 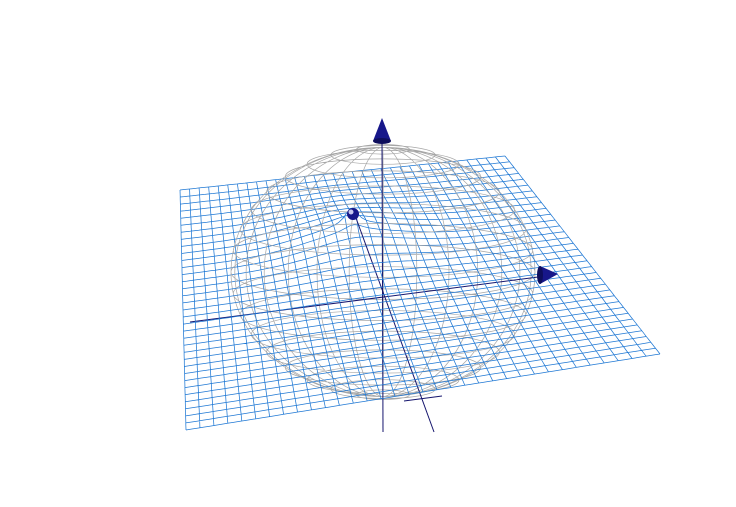 I want to click on z-axis, so click(x=382, y=285).